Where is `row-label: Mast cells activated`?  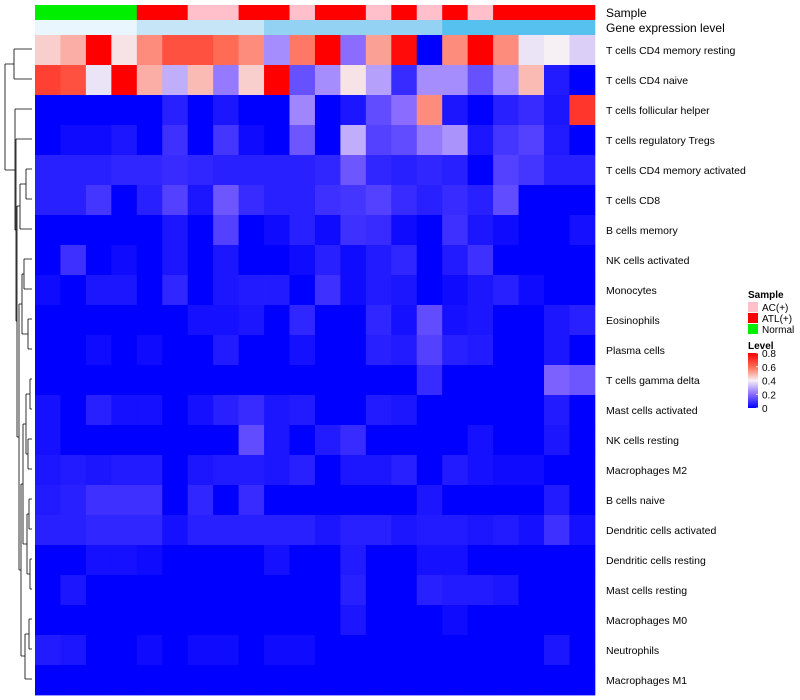 row-label: Mast cells activated is located at coordinates (652, 411).